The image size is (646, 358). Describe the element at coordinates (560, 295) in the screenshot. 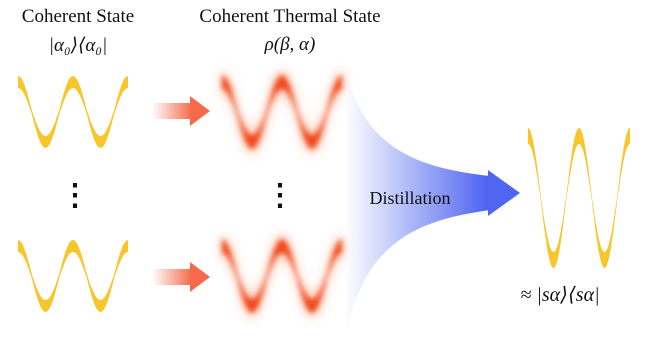

I see `output-formula: ≈ |sα⟩⟨sα|` at that location.